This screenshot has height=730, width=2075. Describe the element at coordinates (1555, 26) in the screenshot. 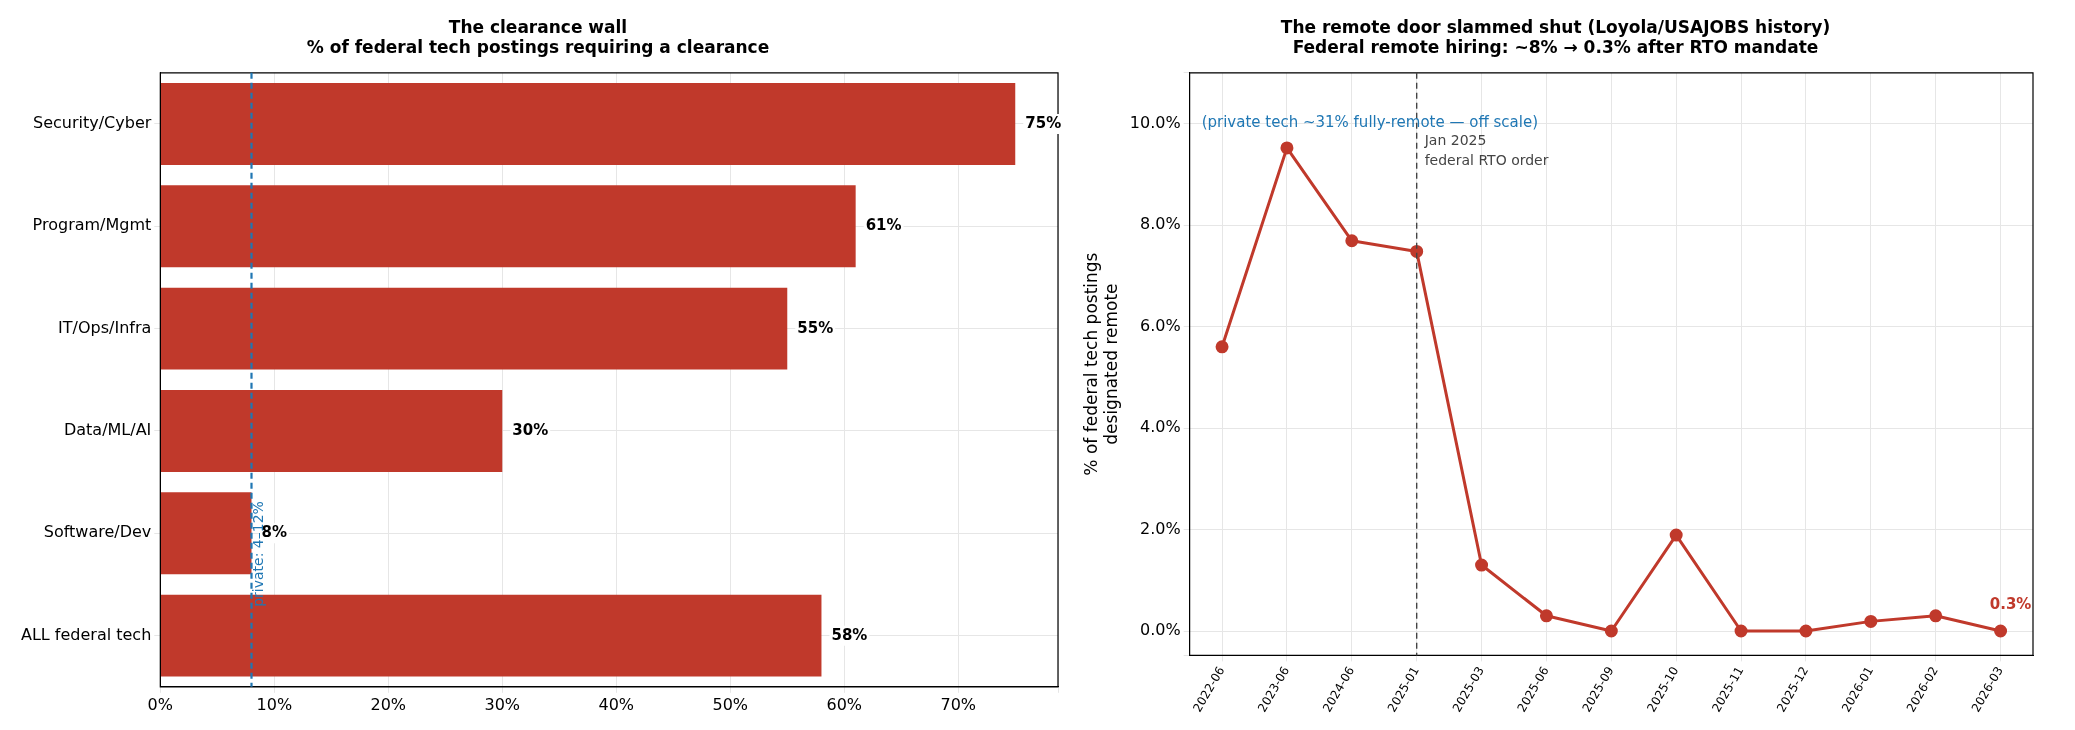

I see `chart-title: The remote door slammed shut (Loyola/USAJOBS history)` at that location.